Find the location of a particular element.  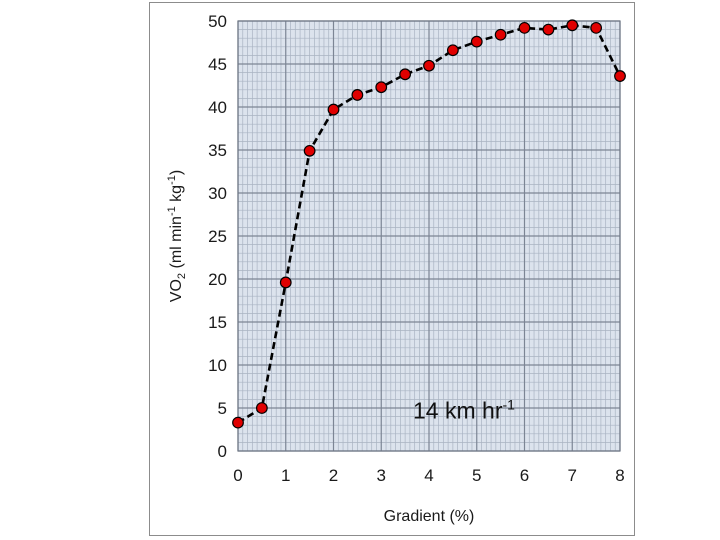

x-tick-label: 6 is located at coordinates (524, 475).